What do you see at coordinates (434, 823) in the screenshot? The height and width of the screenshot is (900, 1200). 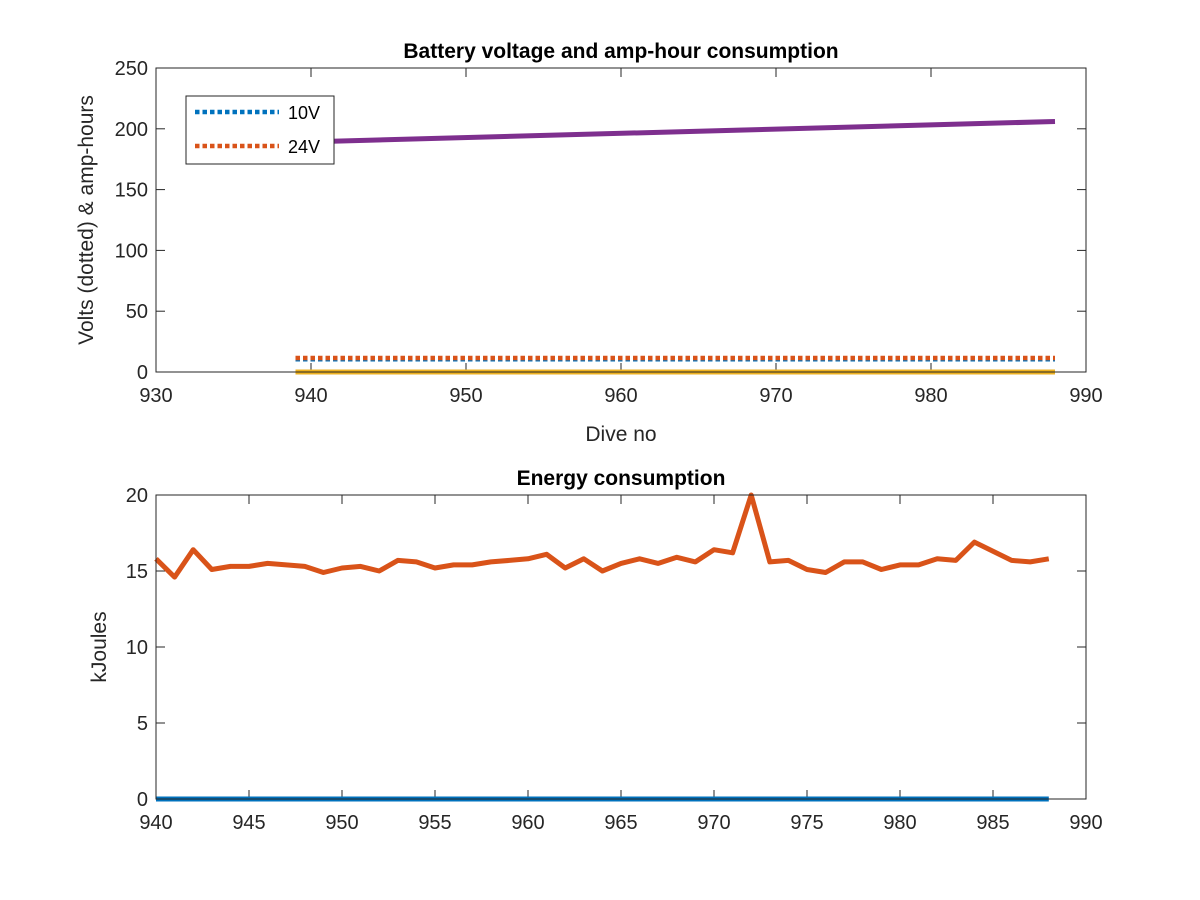 I see `x-tick-label: 955` at bounding box center [434, 823].